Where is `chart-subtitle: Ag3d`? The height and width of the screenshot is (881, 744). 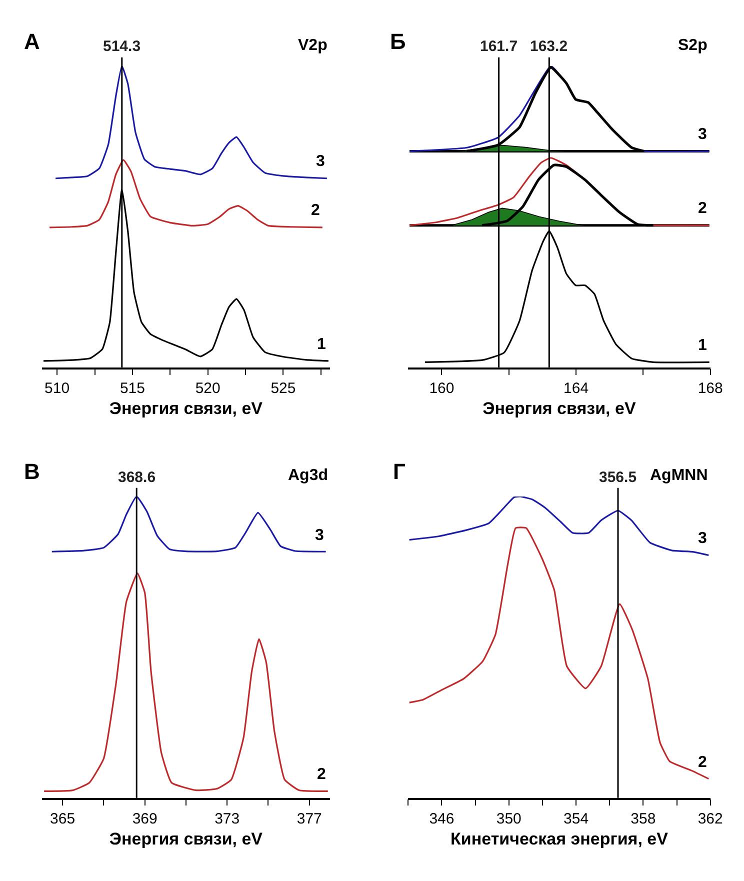
chart-subtitle: Ag3d is located at coordinates (308, 475).